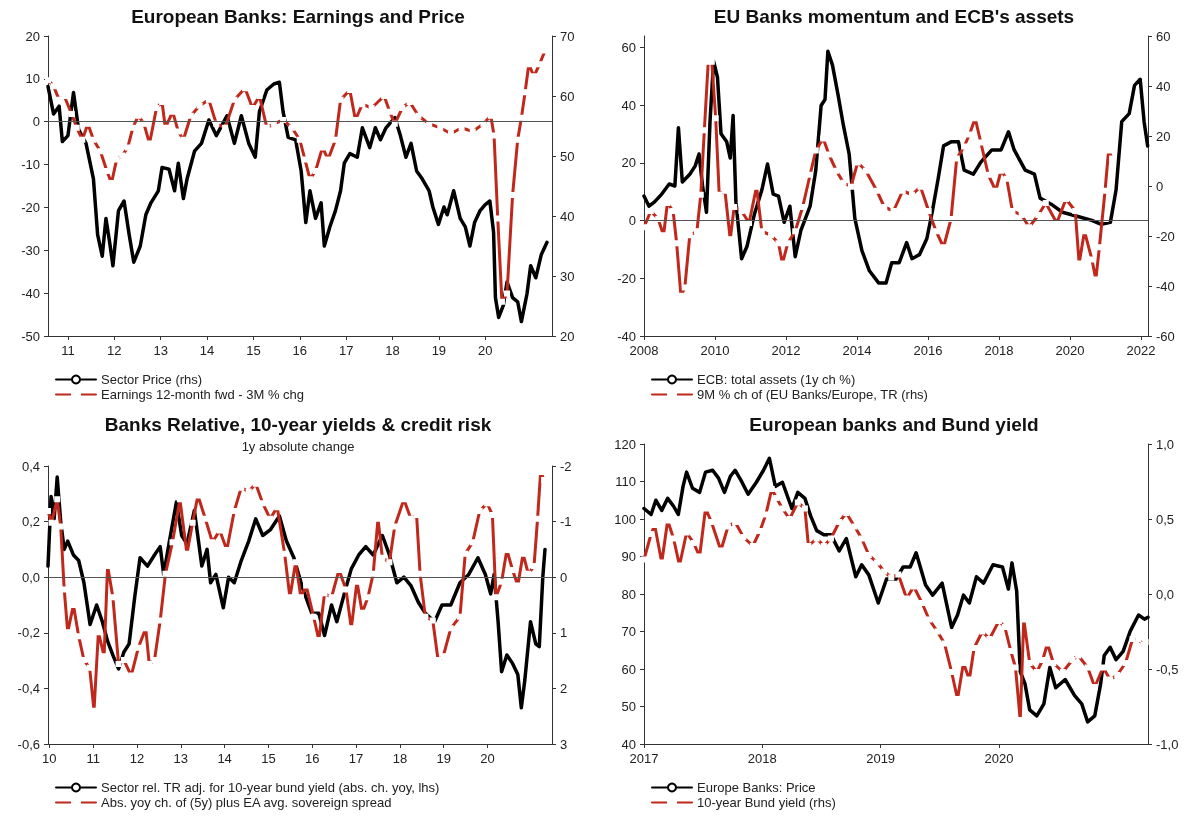  Describe the element at coordinates (298, 424) in the screenshot. I see `chart-title: Banks Relative, 10-year yields & credit risk` at that location.